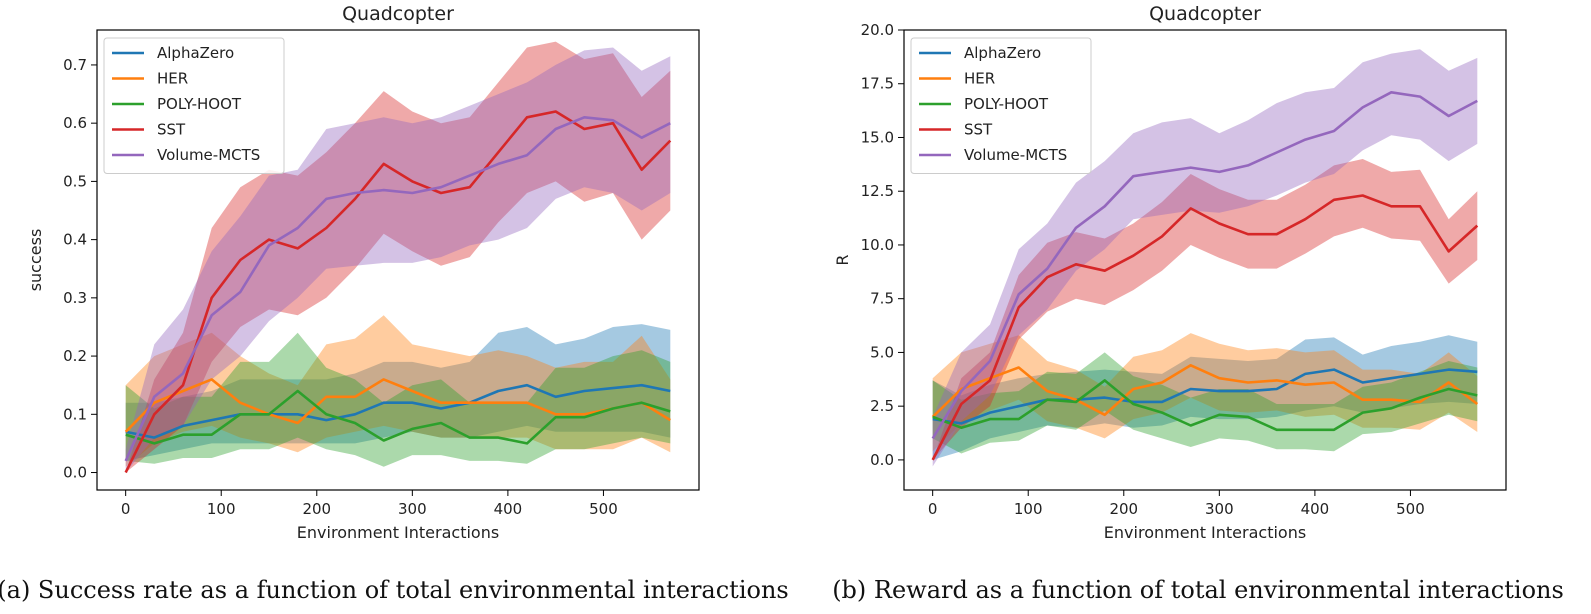 This screenshot has height=614, width=1591. Describe the element at coordinates (75, 181) in the screenshot. I see `y-tick-label: 0.5` at that location.